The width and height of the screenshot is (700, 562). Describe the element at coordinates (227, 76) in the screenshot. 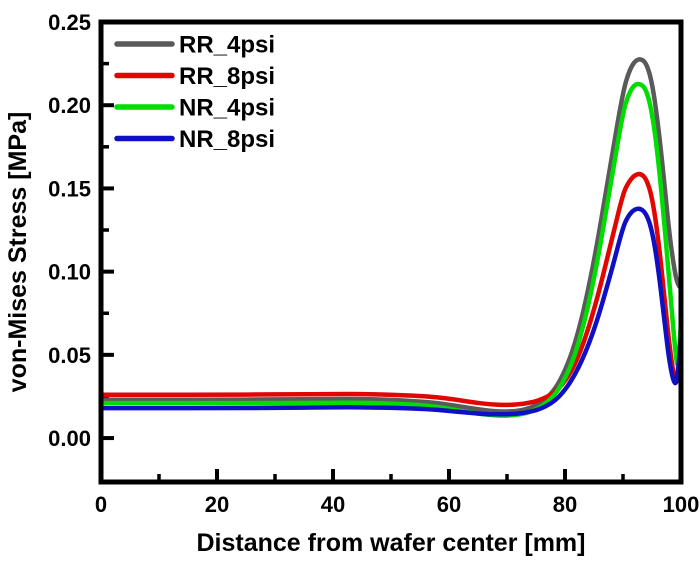

I see `legend-label-RR_8psi: RR_8psi` at that location.